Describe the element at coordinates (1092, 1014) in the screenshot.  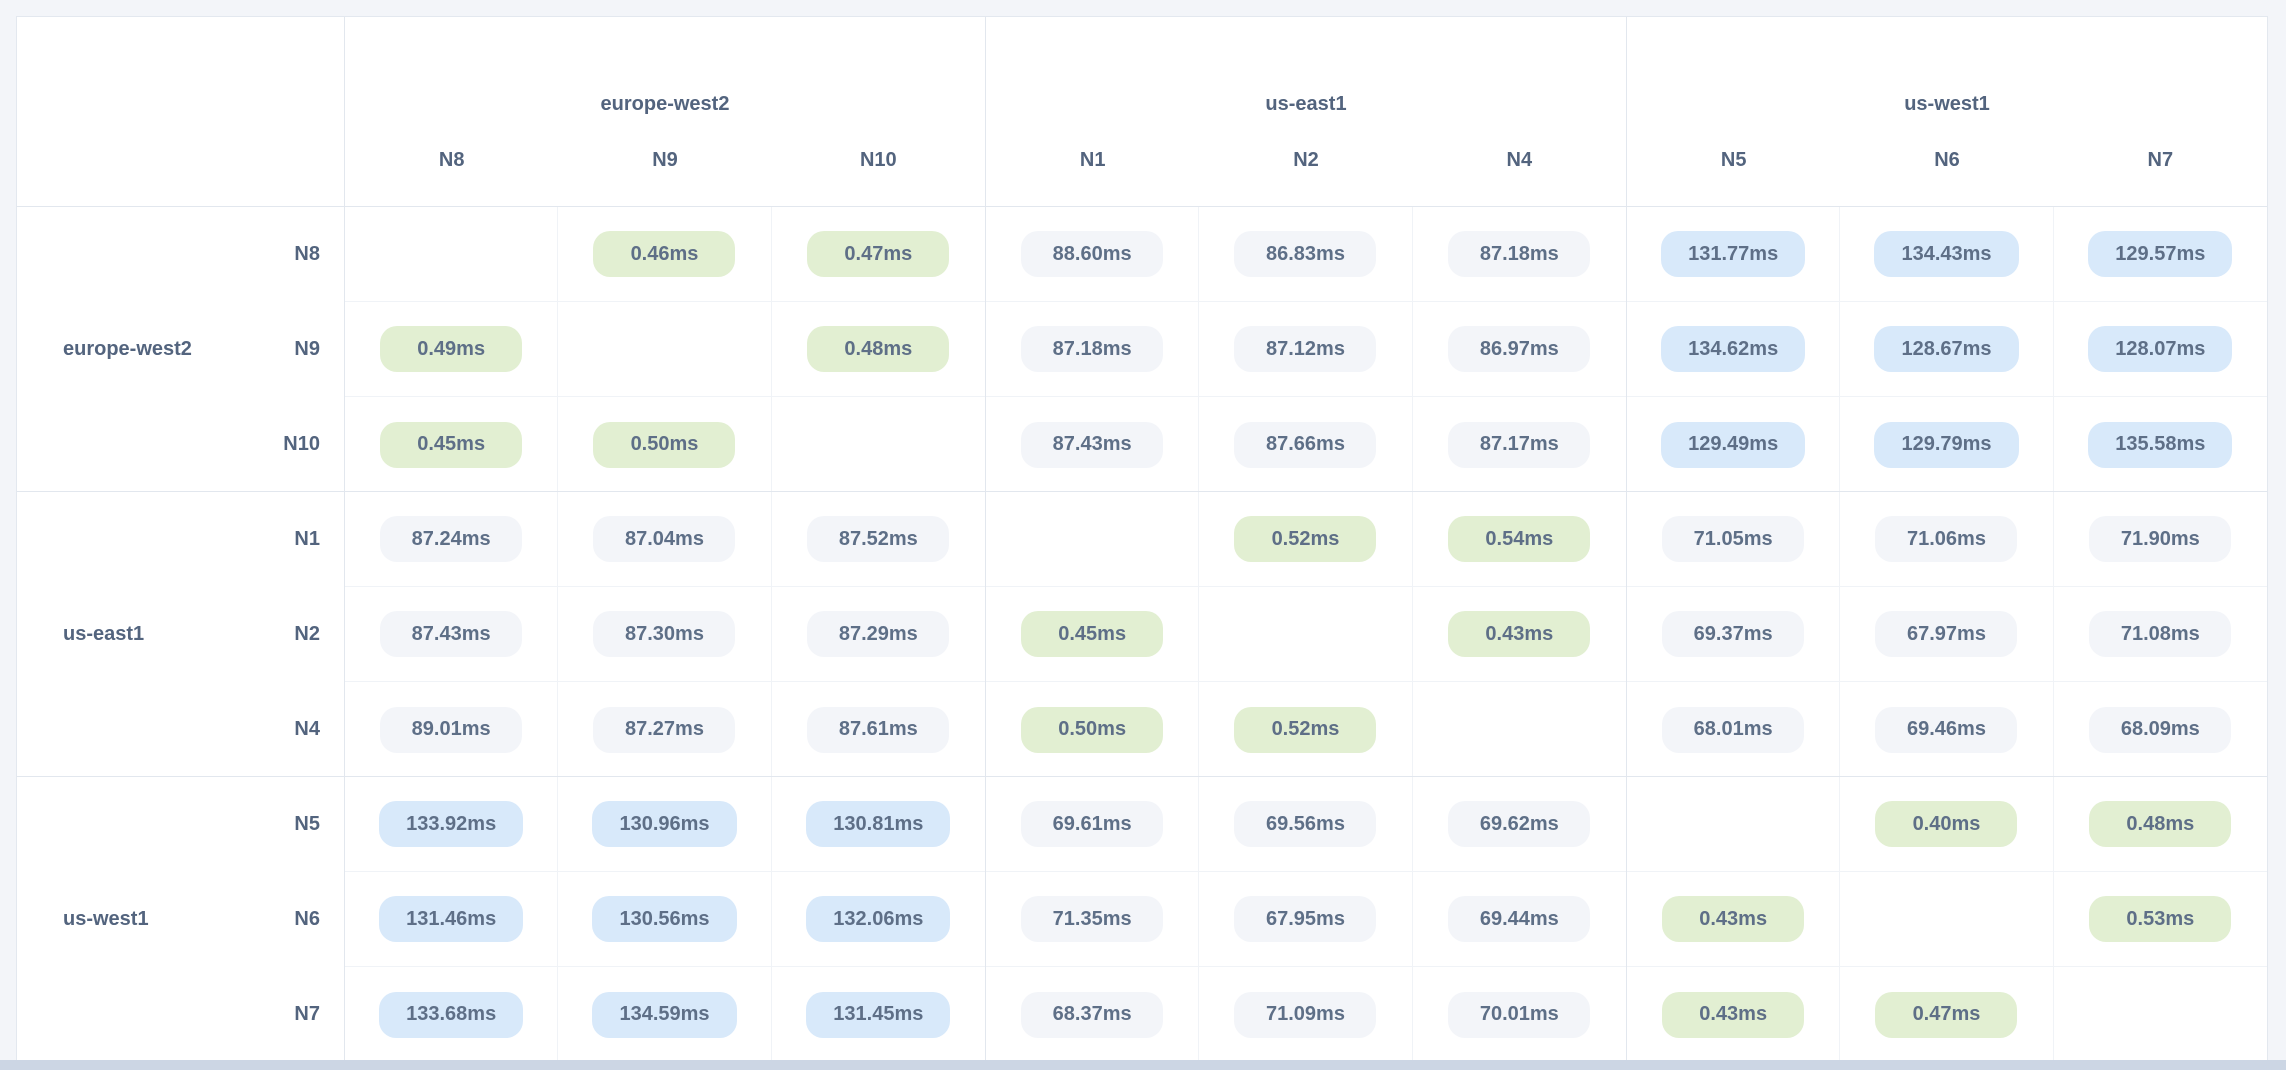
I see `latency-pill: 68.37ms` at that location.